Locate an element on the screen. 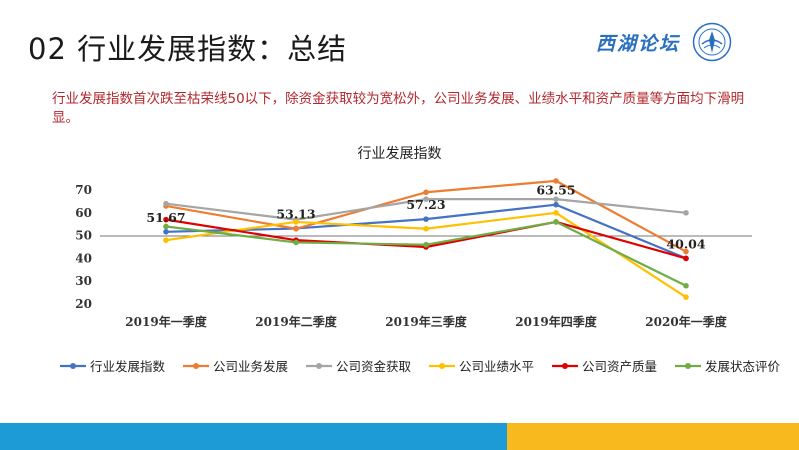  legend-label: 公司业务发展 is located at coordinates (250, 366).